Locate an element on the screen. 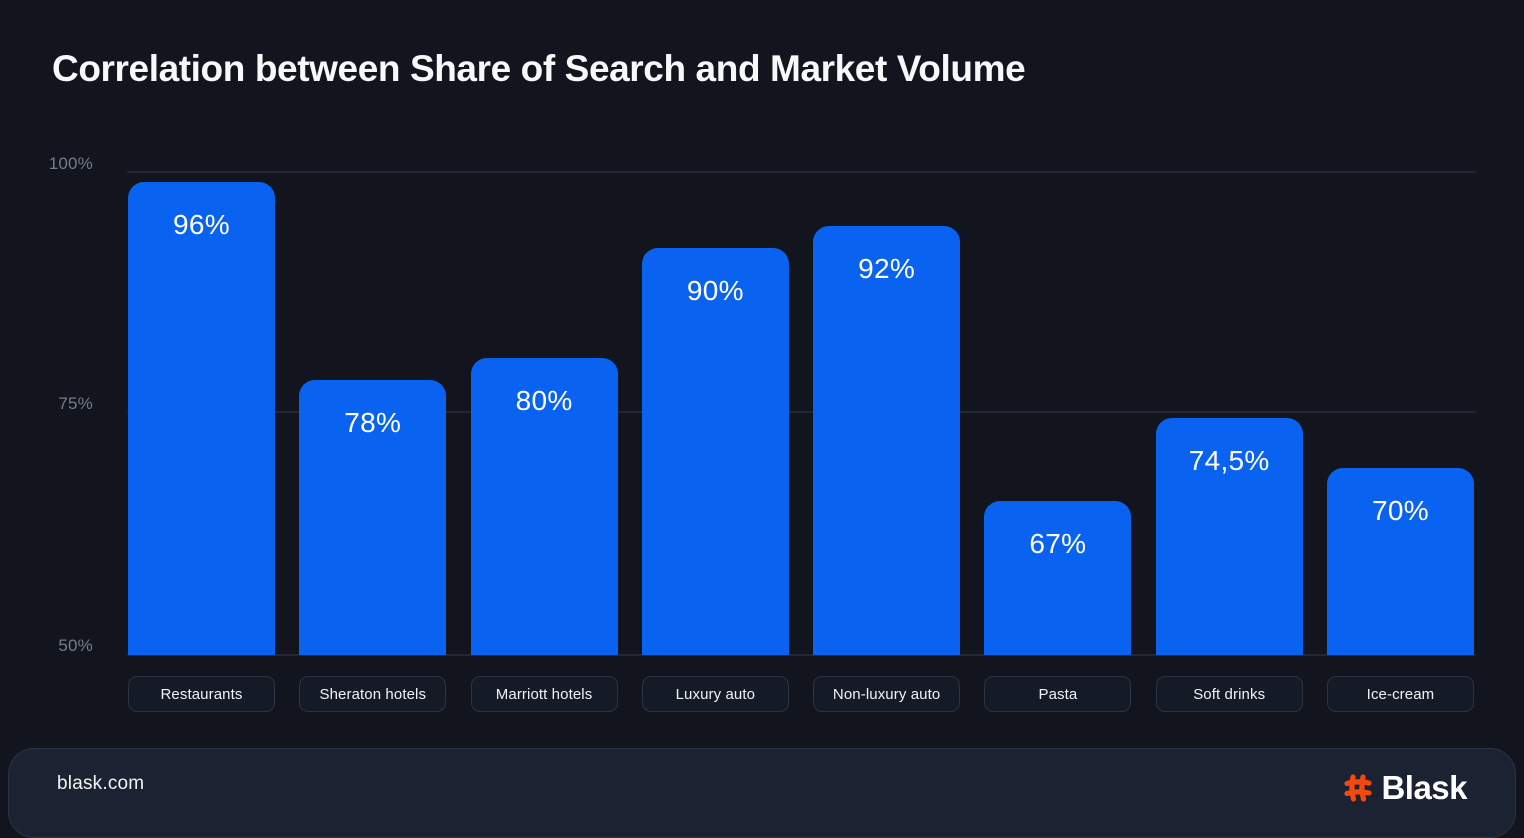 This screenshot has height=838, width=1524. category-label-pill: Luxury auto is located at coordinates (715, 694).